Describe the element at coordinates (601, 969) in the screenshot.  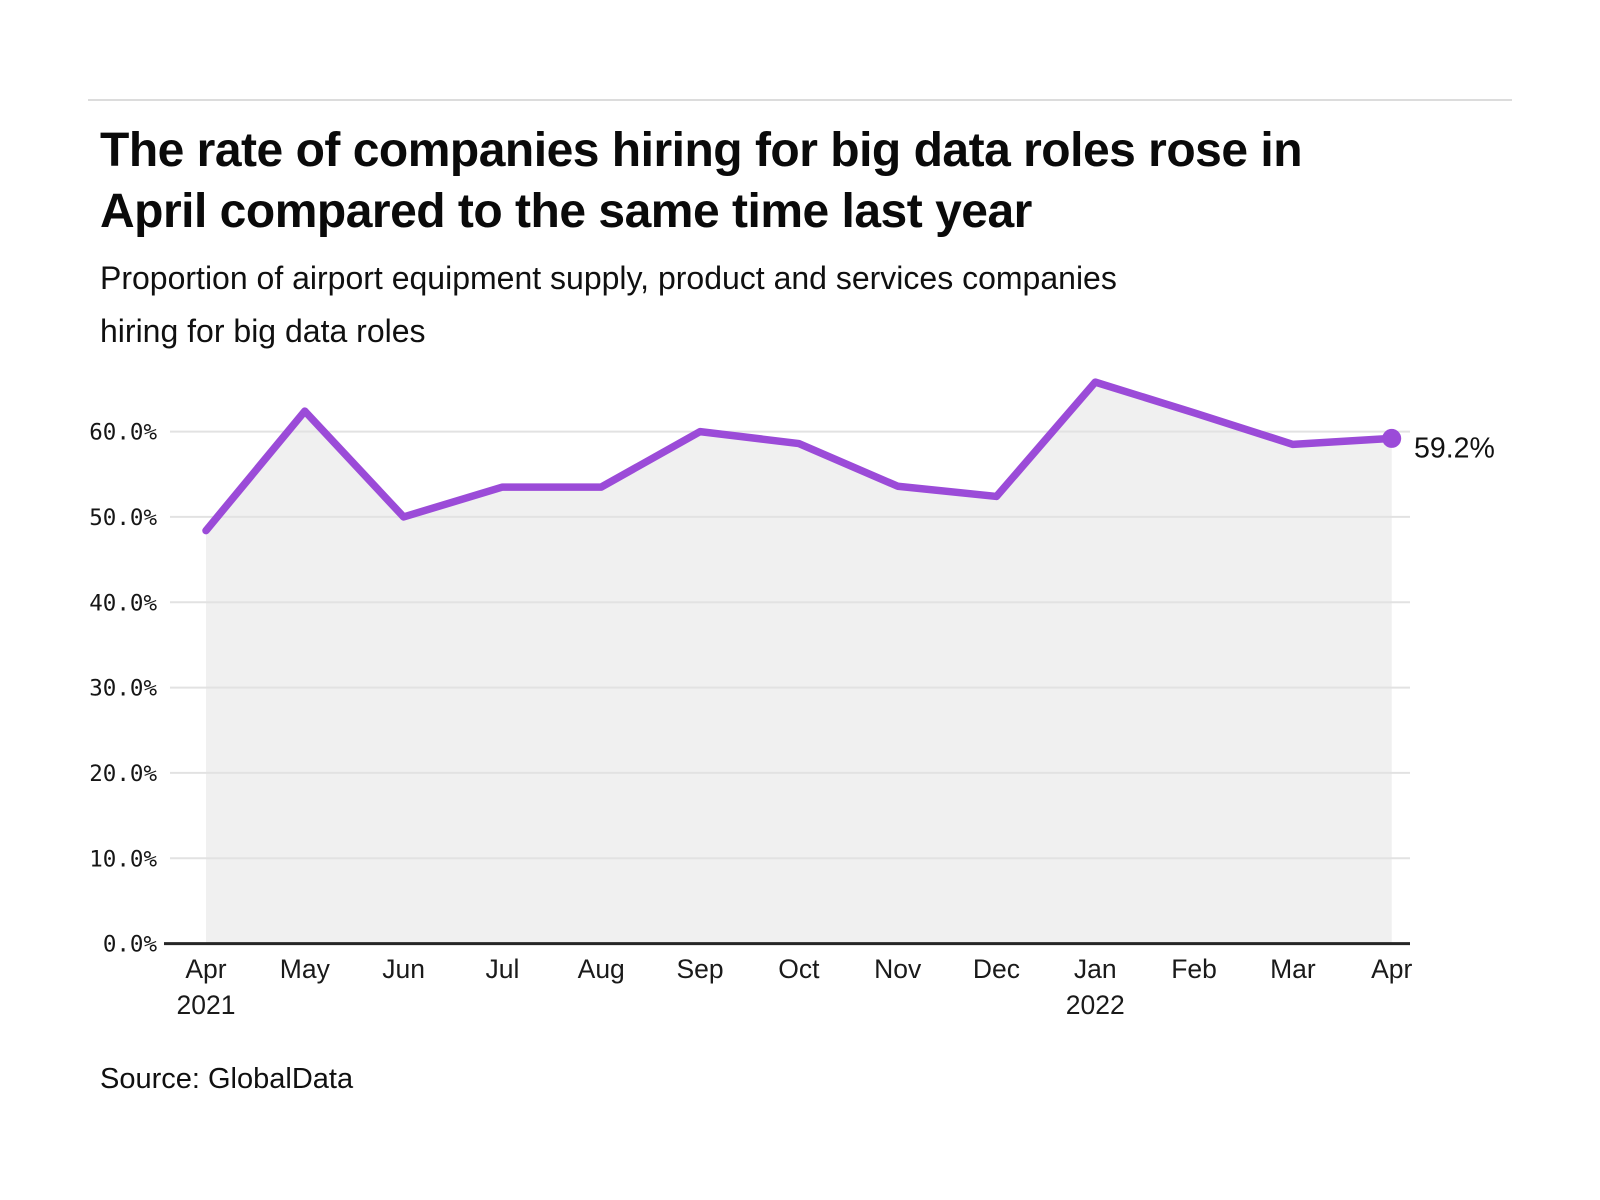
I see `x-tick-label-5: Aug` at that location.